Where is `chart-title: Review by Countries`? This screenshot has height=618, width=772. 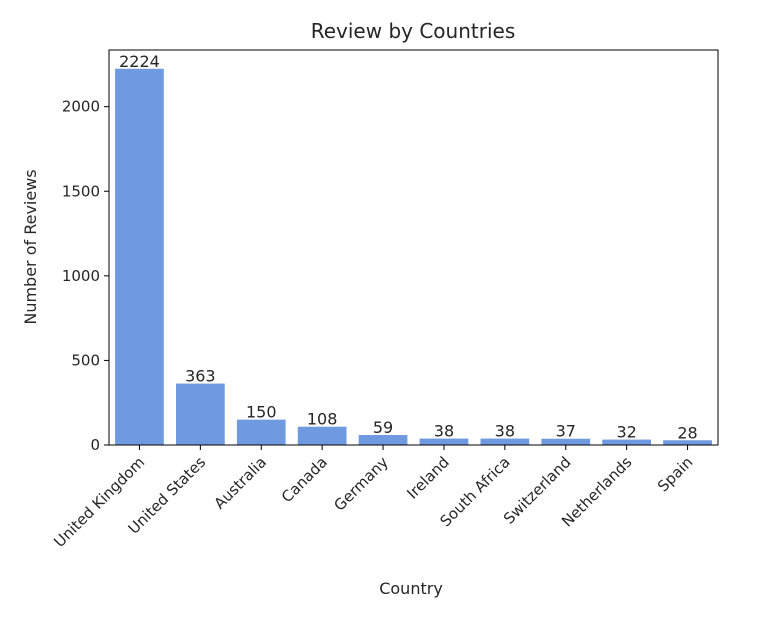 chart-title: Review by Countries is located at coordinates (413, 31).